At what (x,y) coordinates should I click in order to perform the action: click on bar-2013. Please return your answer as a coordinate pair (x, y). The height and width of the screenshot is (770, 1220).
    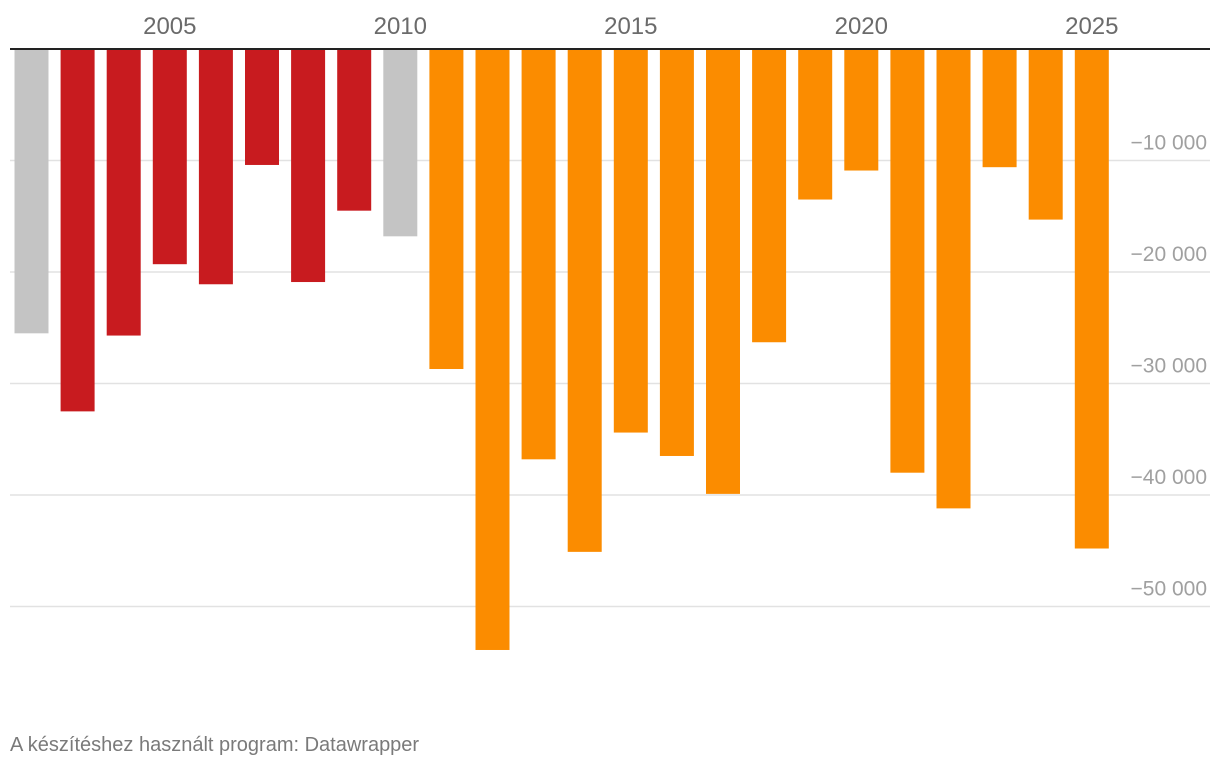
    Looking at the image, I should click on (538, 254).